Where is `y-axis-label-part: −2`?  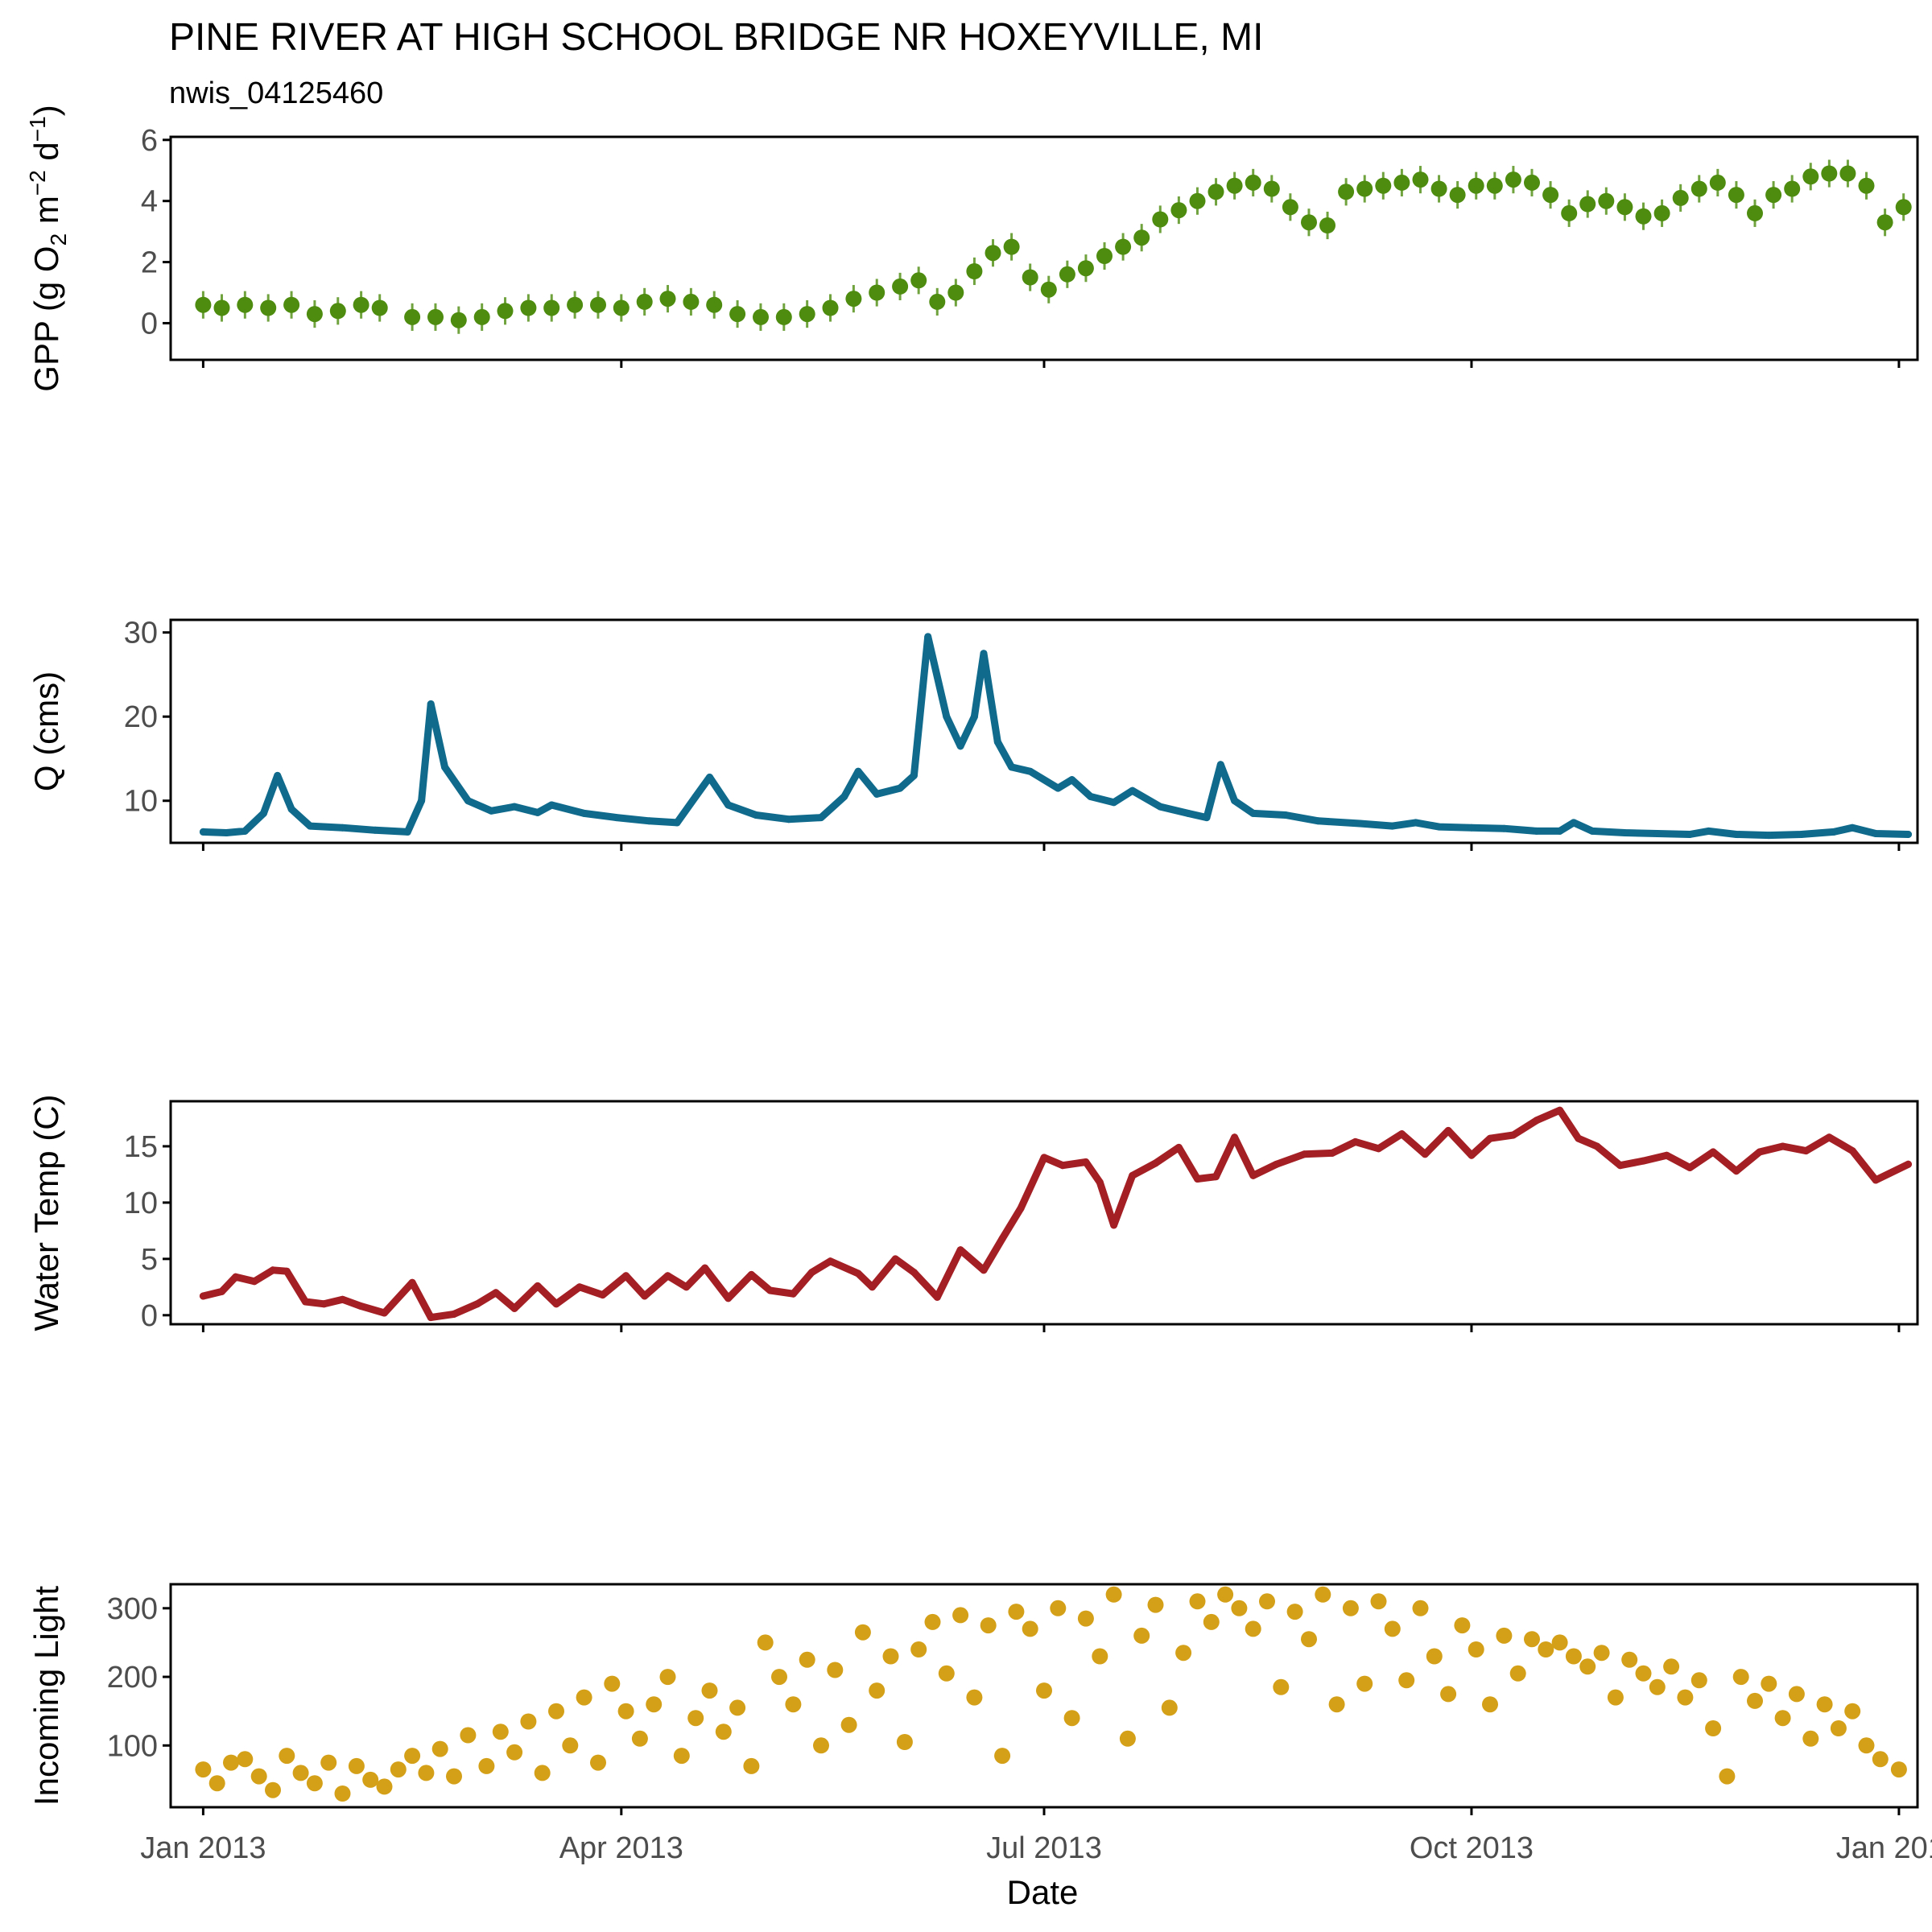
y-axis-label-part: −2 is located at coordinates (37, 183).